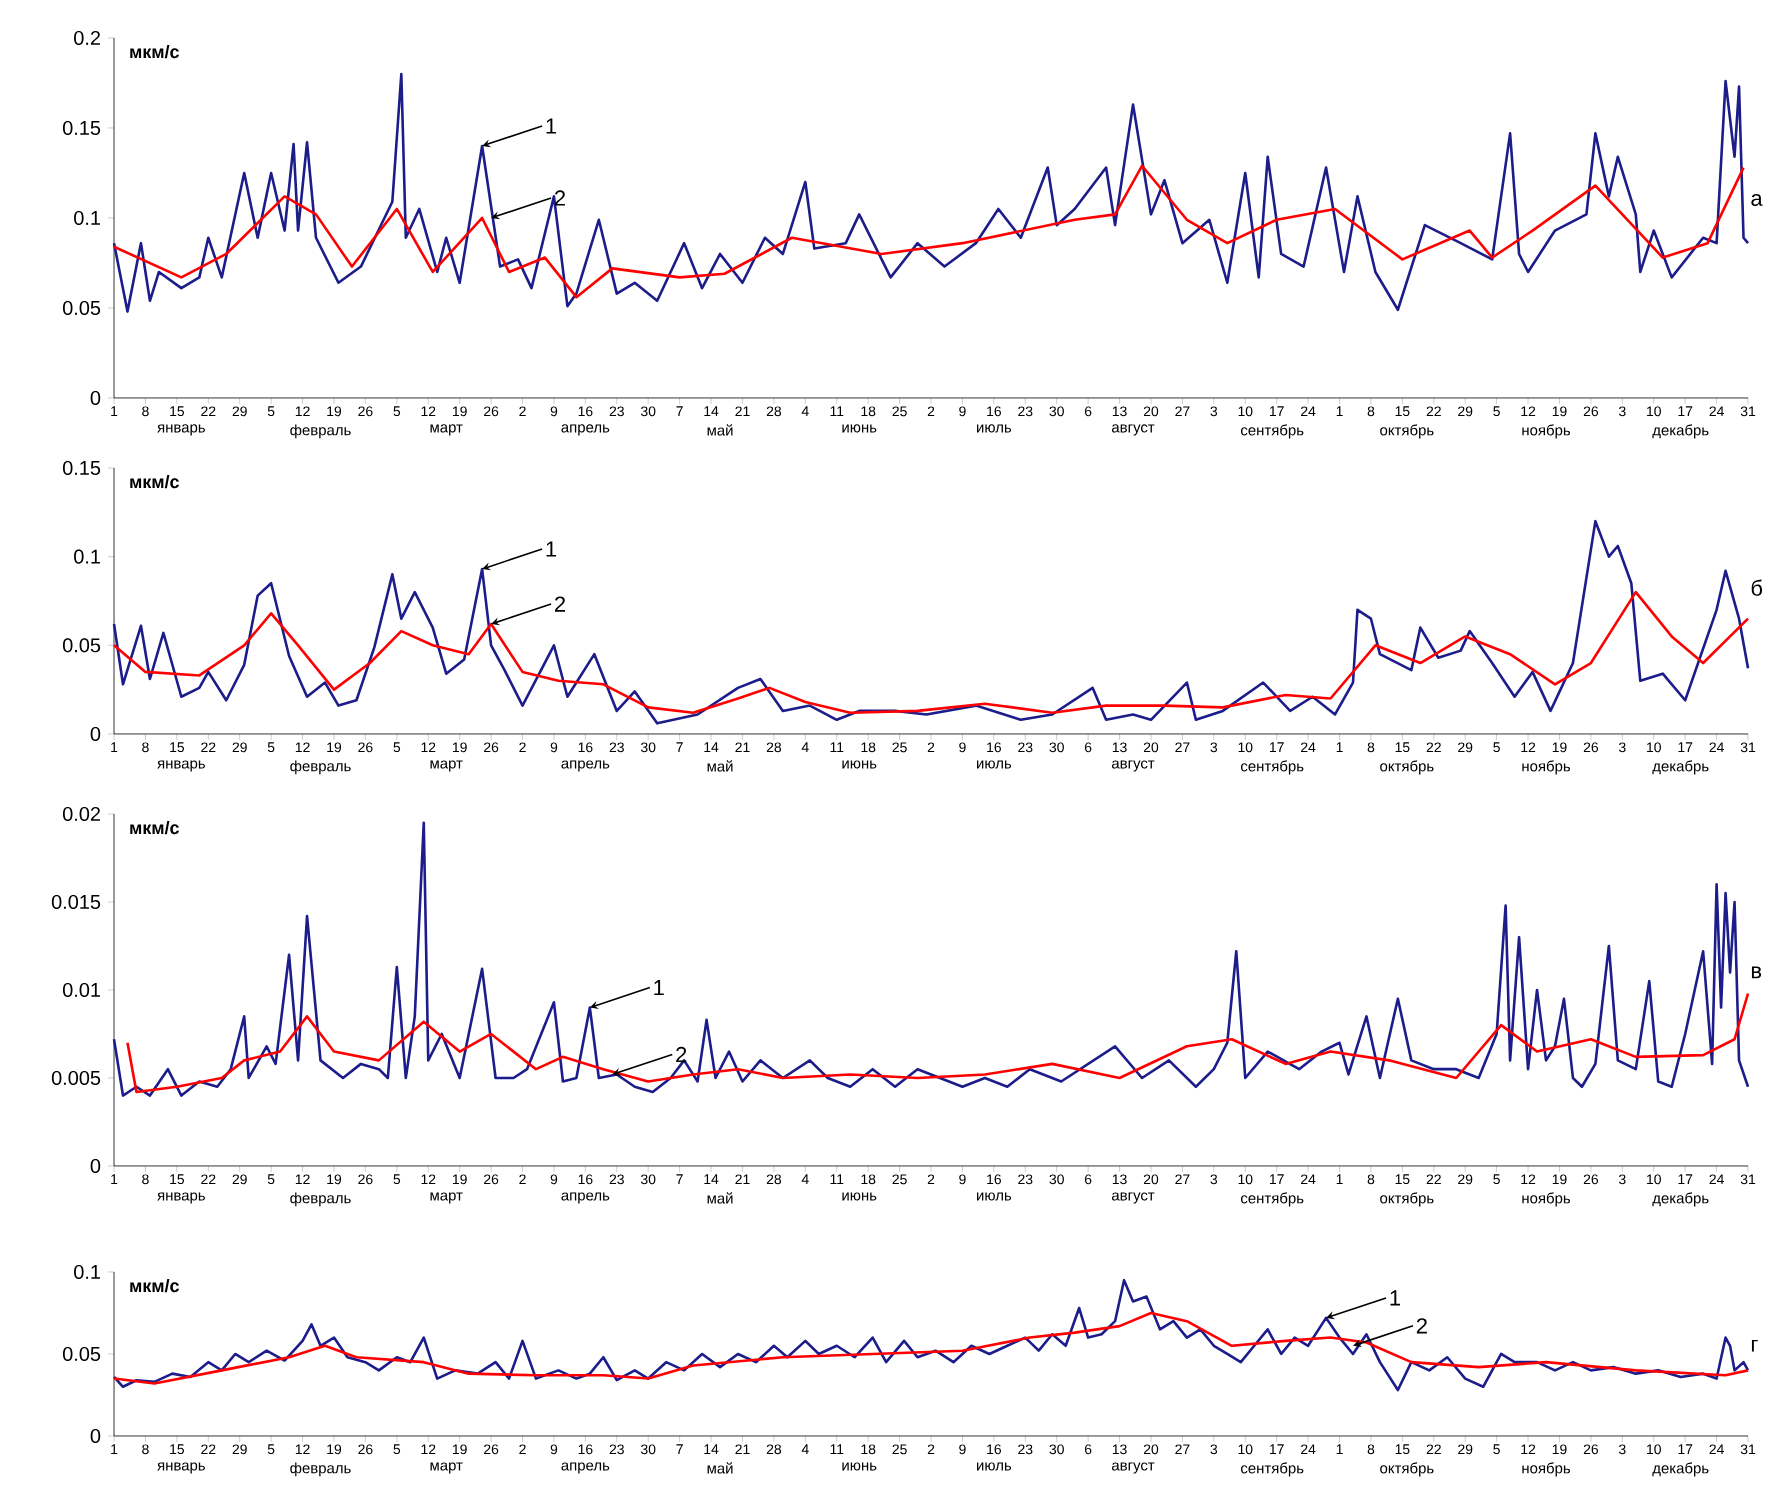 This screenshot has height=1502, width=1778. What do you see at coordinates (1756, 972) in the screenshot?
I see `text: в` at bounding box center [1756, 972].